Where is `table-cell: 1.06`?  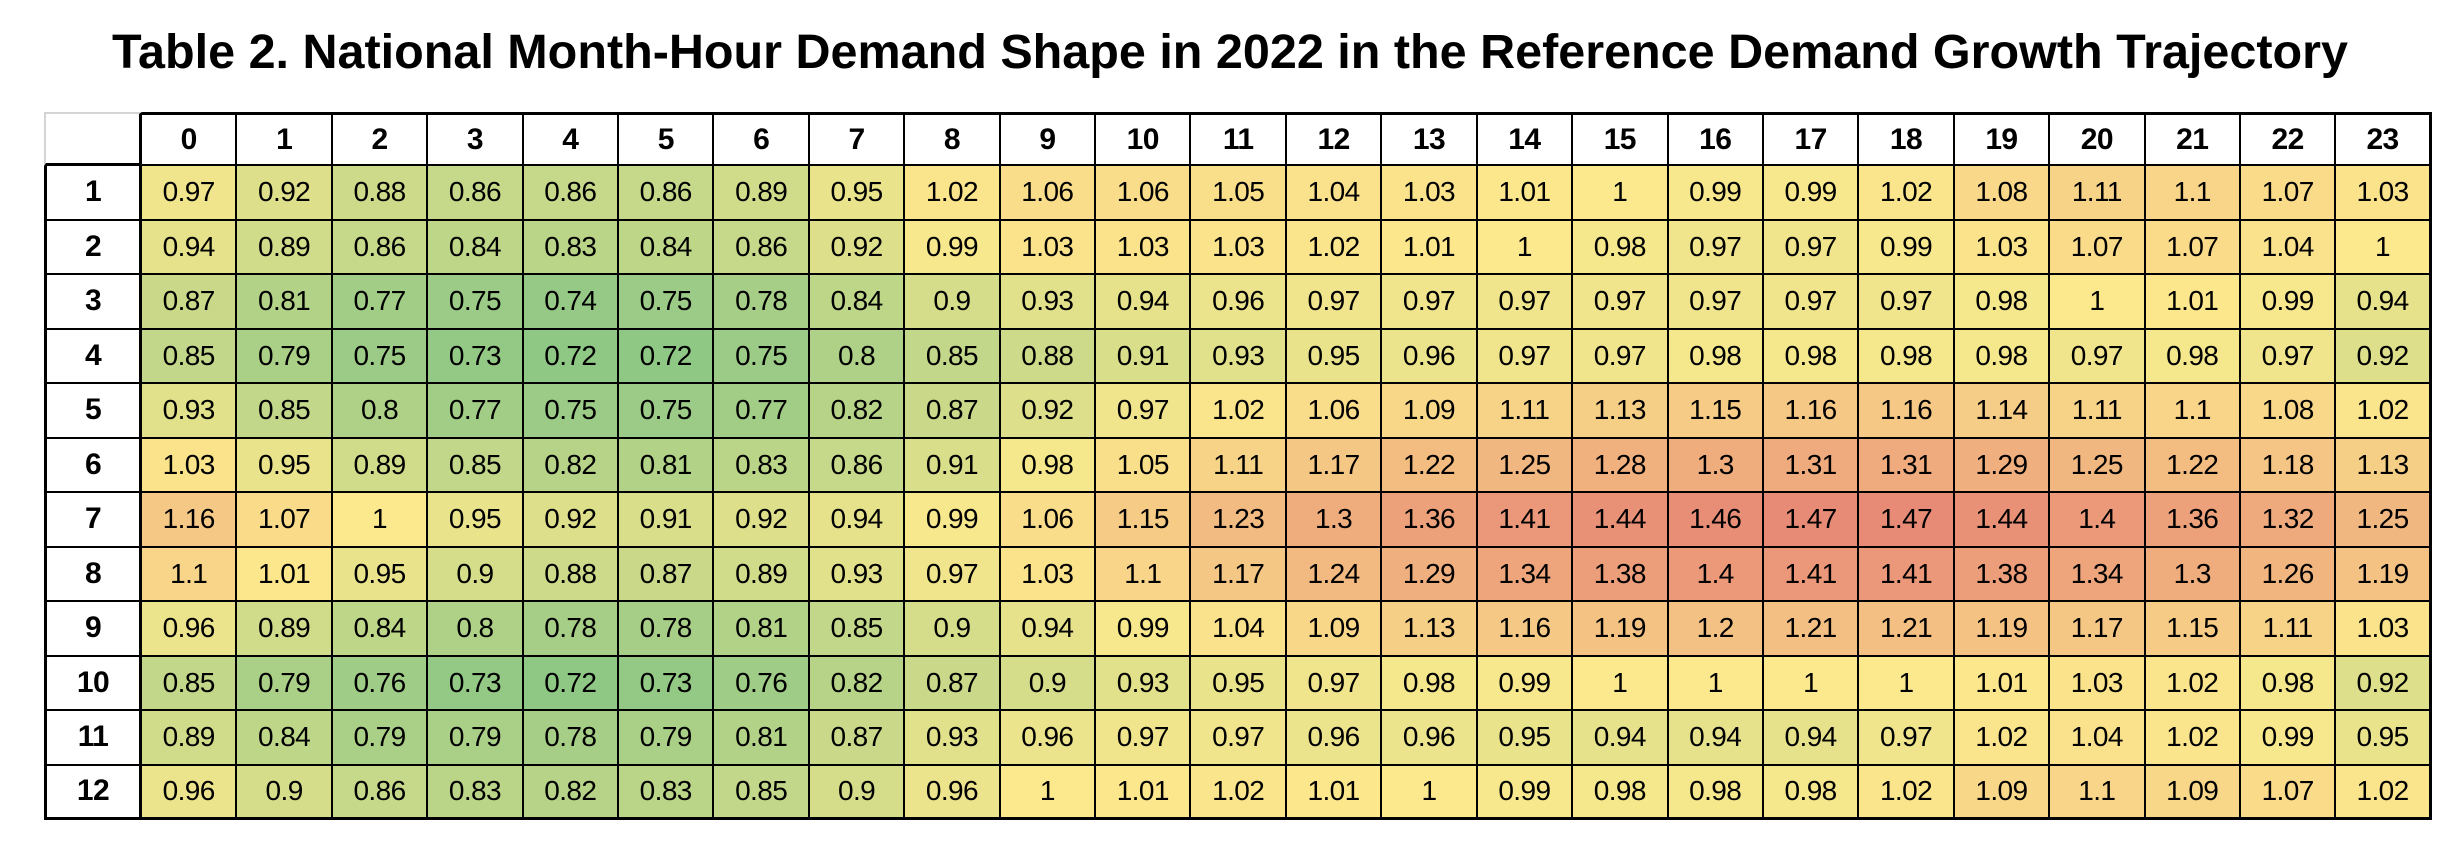
table-cell: 1.06 is located at coordinates (1144, 193).